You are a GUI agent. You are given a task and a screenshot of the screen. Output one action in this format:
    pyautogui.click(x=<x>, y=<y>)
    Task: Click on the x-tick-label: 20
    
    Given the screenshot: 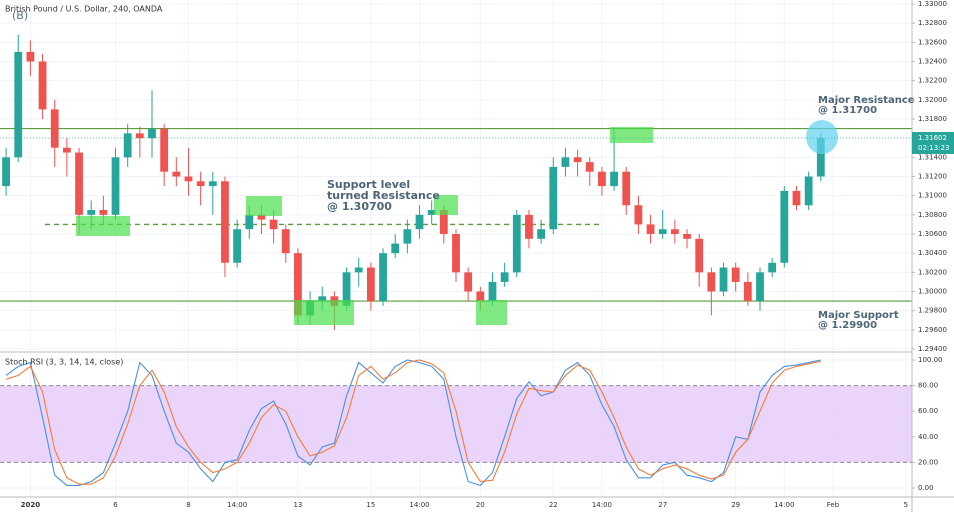 What is the action you would take?
    pyautogui.click(x=480, y=505)
    